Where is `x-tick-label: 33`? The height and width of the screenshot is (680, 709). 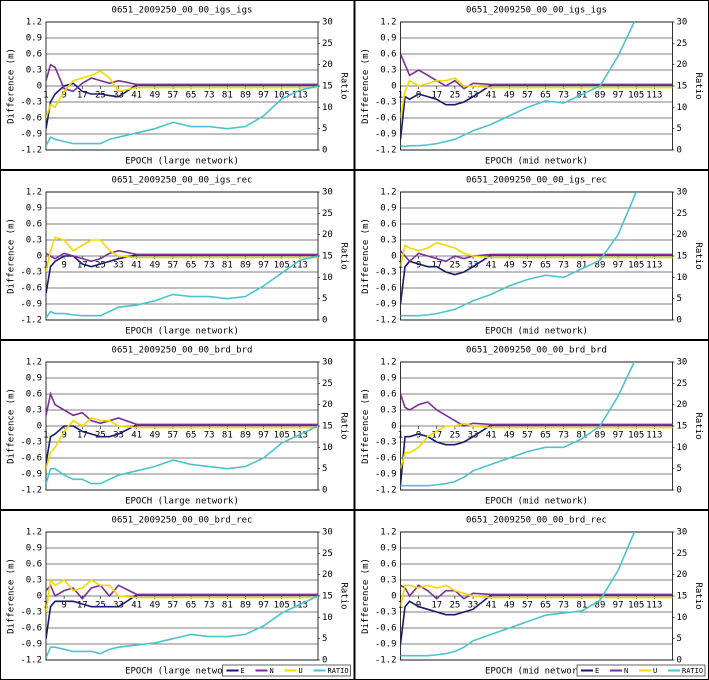
x-tick-label: 33 is located at coordinates (473, 266).